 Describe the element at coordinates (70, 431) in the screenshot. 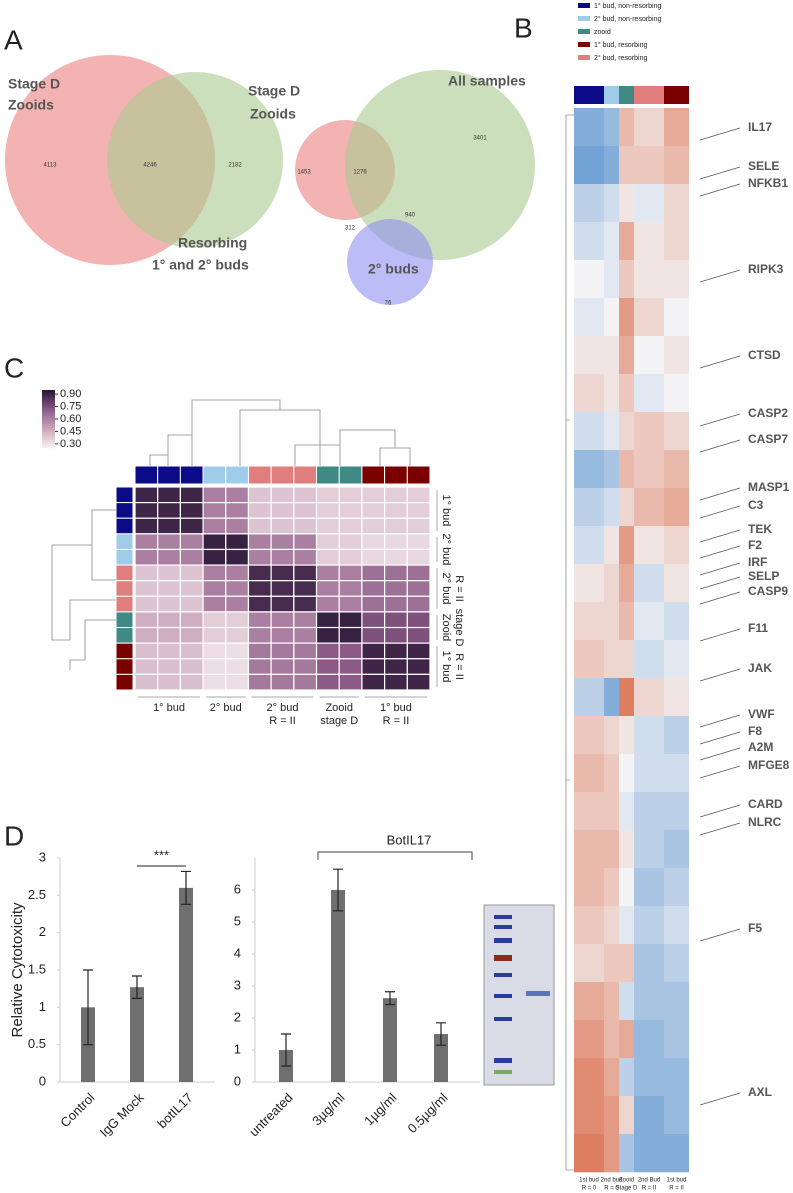

I see `colorbar-label: 0.45` at that location.